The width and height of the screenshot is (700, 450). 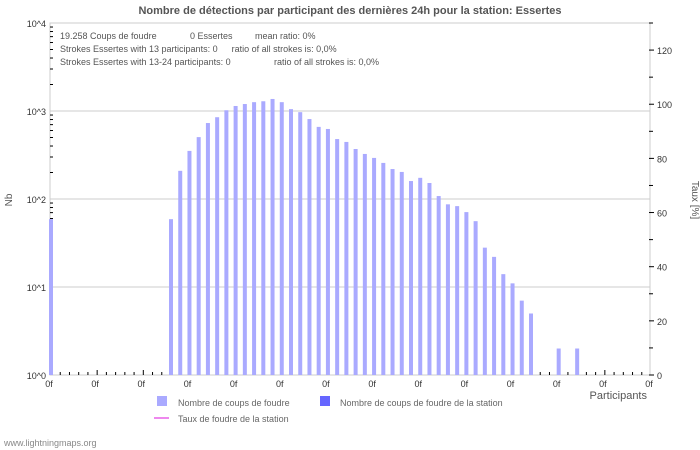 I want to click on y-tick-label: 10^4, so click(x=36, y=24).